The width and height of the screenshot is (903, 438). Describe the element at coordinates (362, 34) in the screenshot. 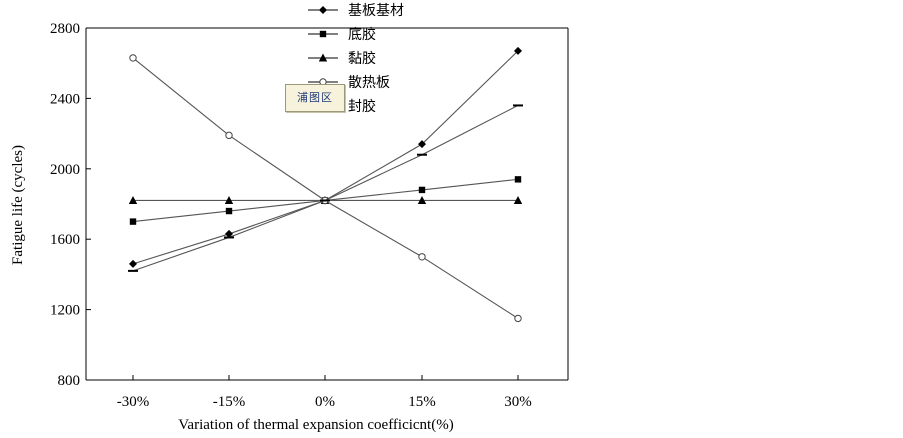

I see `legend-label: 底胶` at that location.